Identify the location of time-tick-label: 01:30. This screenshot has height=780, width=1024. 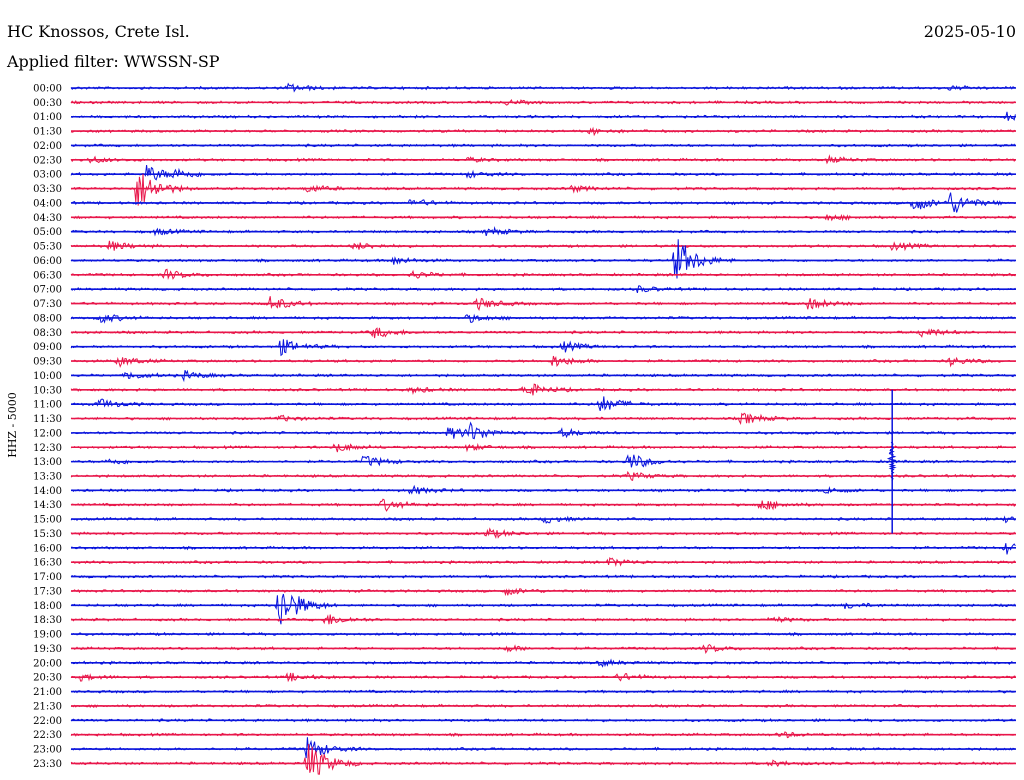
(47, 132).